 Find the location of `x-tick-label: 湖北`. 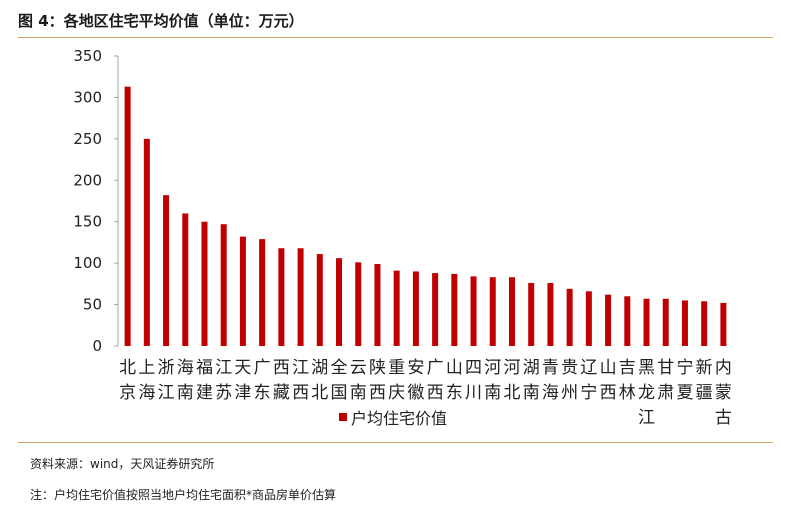

x-tick-label: 湖北 is located at coordinates (319, 380).